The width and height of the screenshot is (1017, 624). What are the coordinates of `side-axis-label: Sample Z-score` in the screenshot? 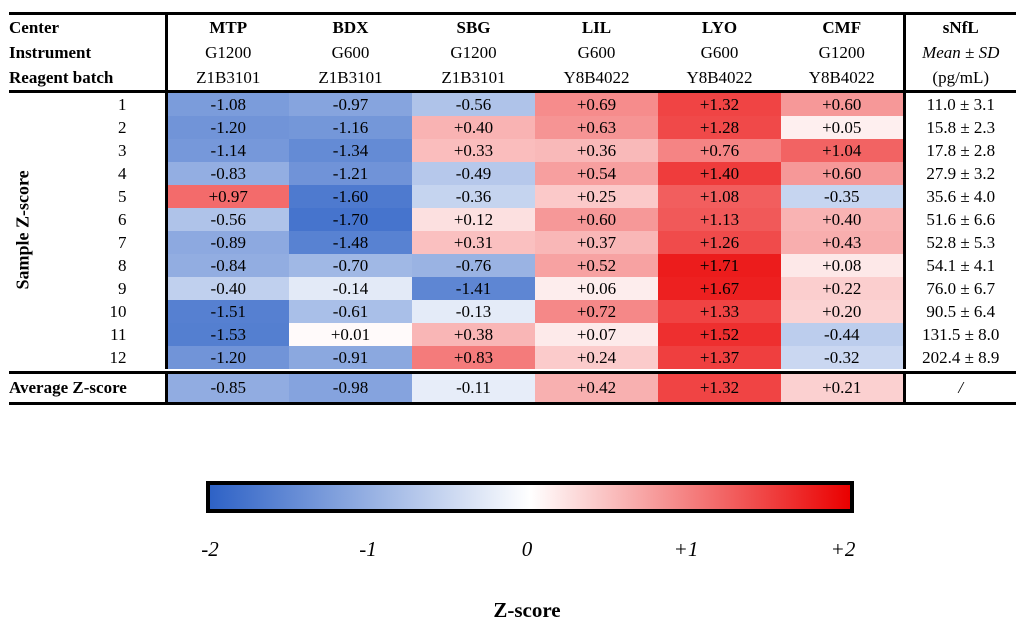 It's located at (22, 229).